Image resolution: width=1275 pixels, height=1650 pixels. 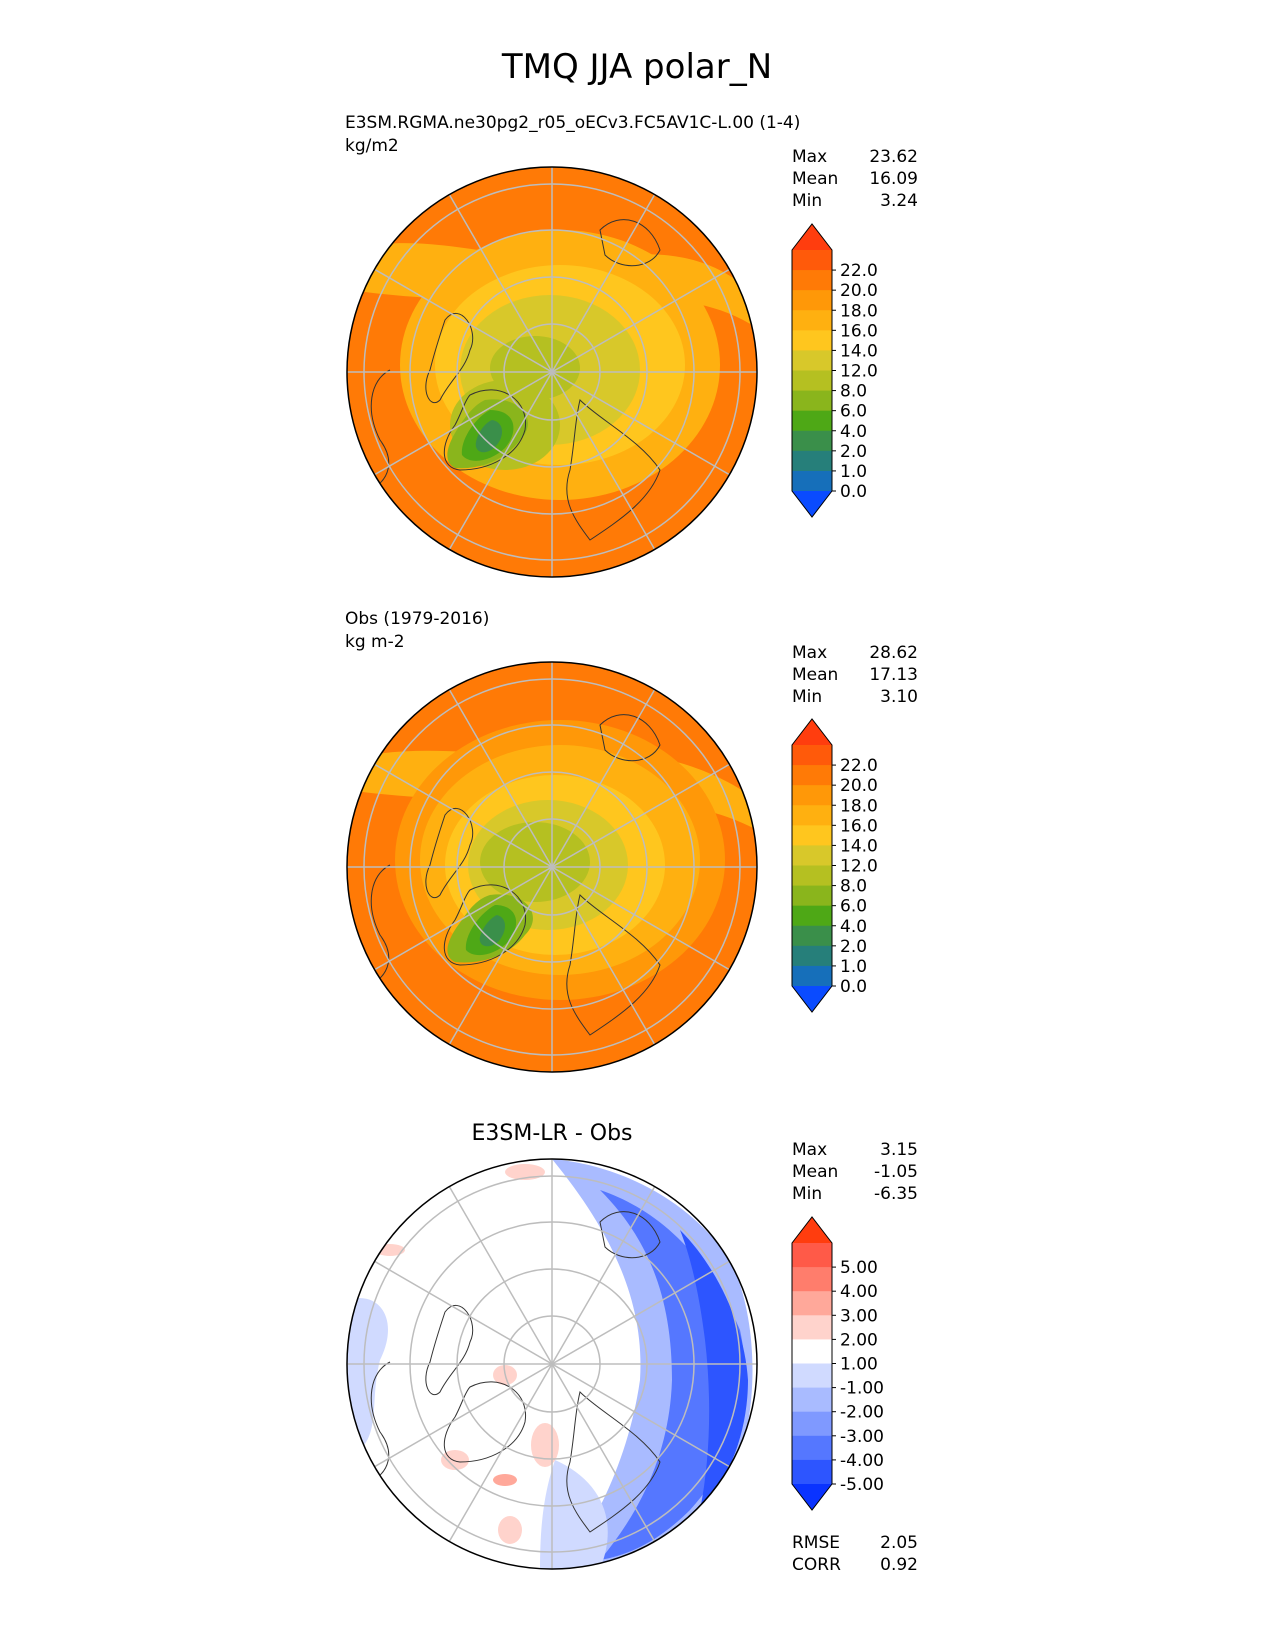 I want to click on panel-model-units: kg/m2, so click(x=372, y=146).